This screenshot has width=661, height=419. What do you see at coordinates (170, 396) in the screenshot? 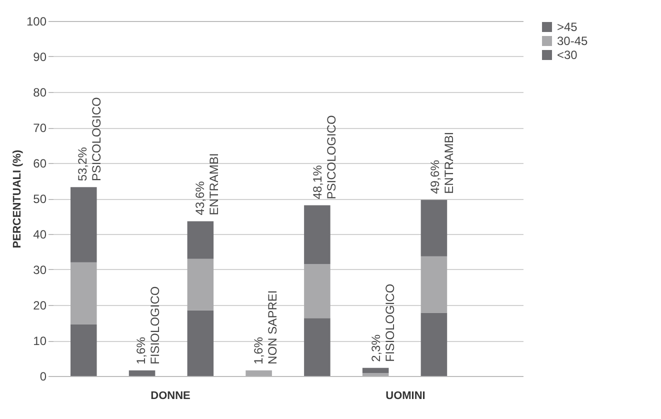
I see `text: DONNE` at bounding box center [170, 396].